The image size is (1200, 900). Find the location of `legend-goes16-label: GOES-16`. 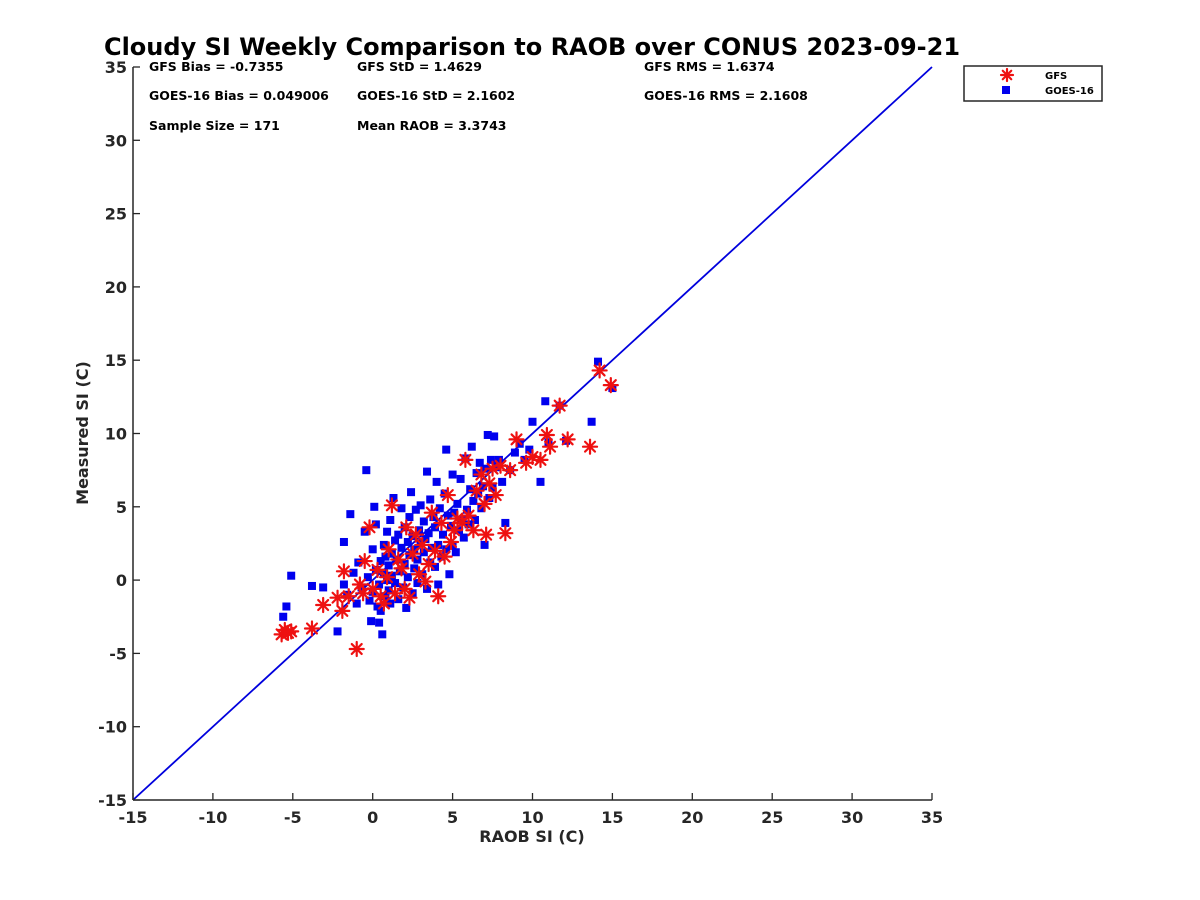

legend-goes16-label: GOES-16 is located at coordinates (1069, 91).